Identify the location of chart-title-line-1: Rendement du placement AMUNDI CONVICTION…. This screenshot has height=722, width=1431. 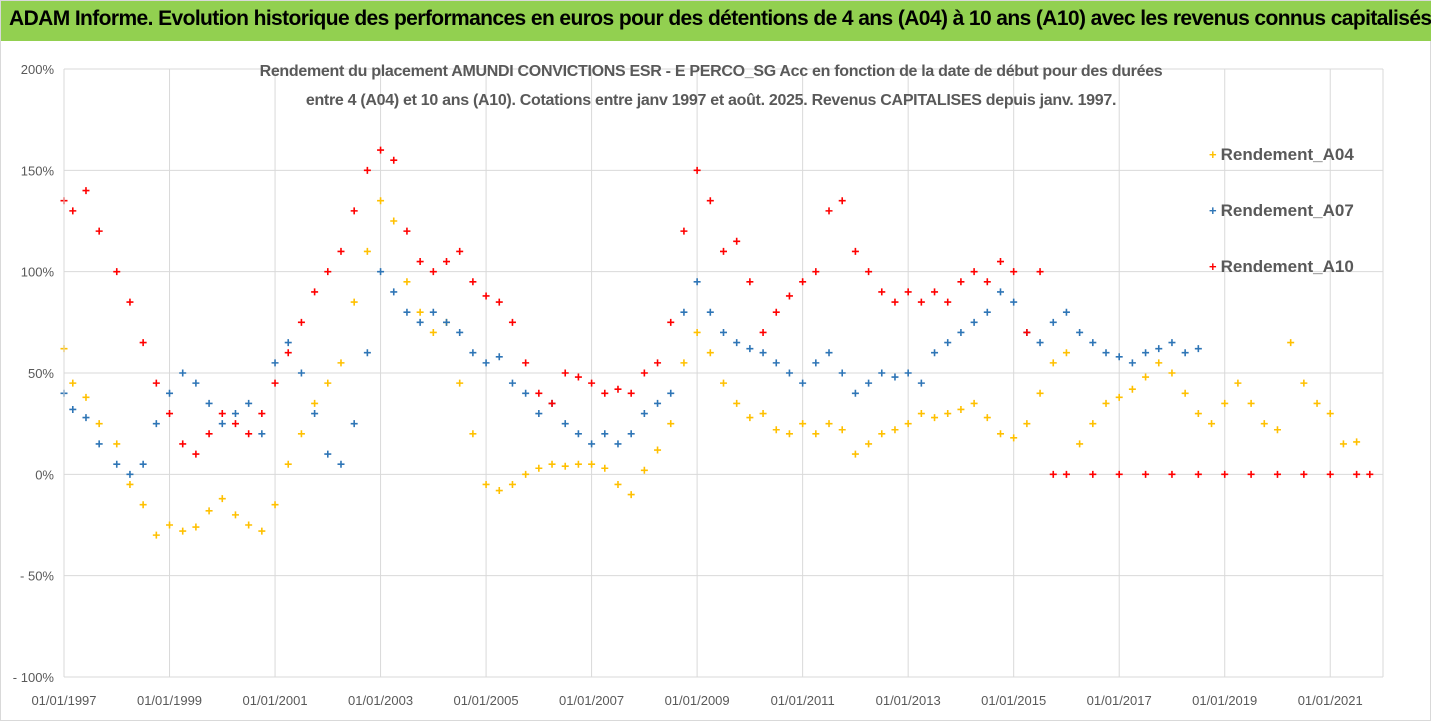
(711, 71).